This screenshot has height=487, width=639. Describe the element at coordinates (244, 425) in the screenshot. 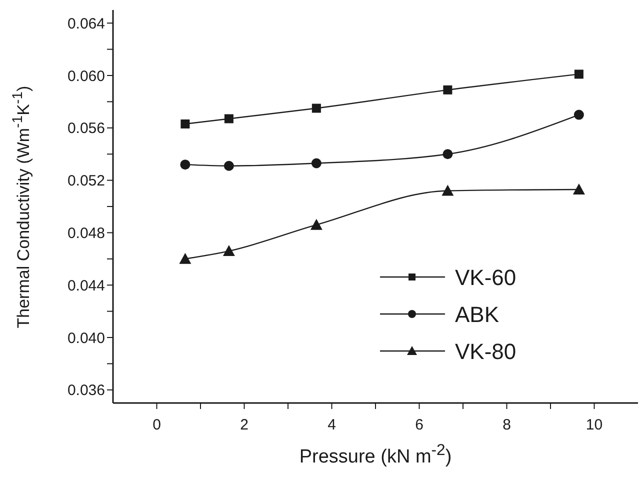

I see `x-tick-label: 2` at that location.